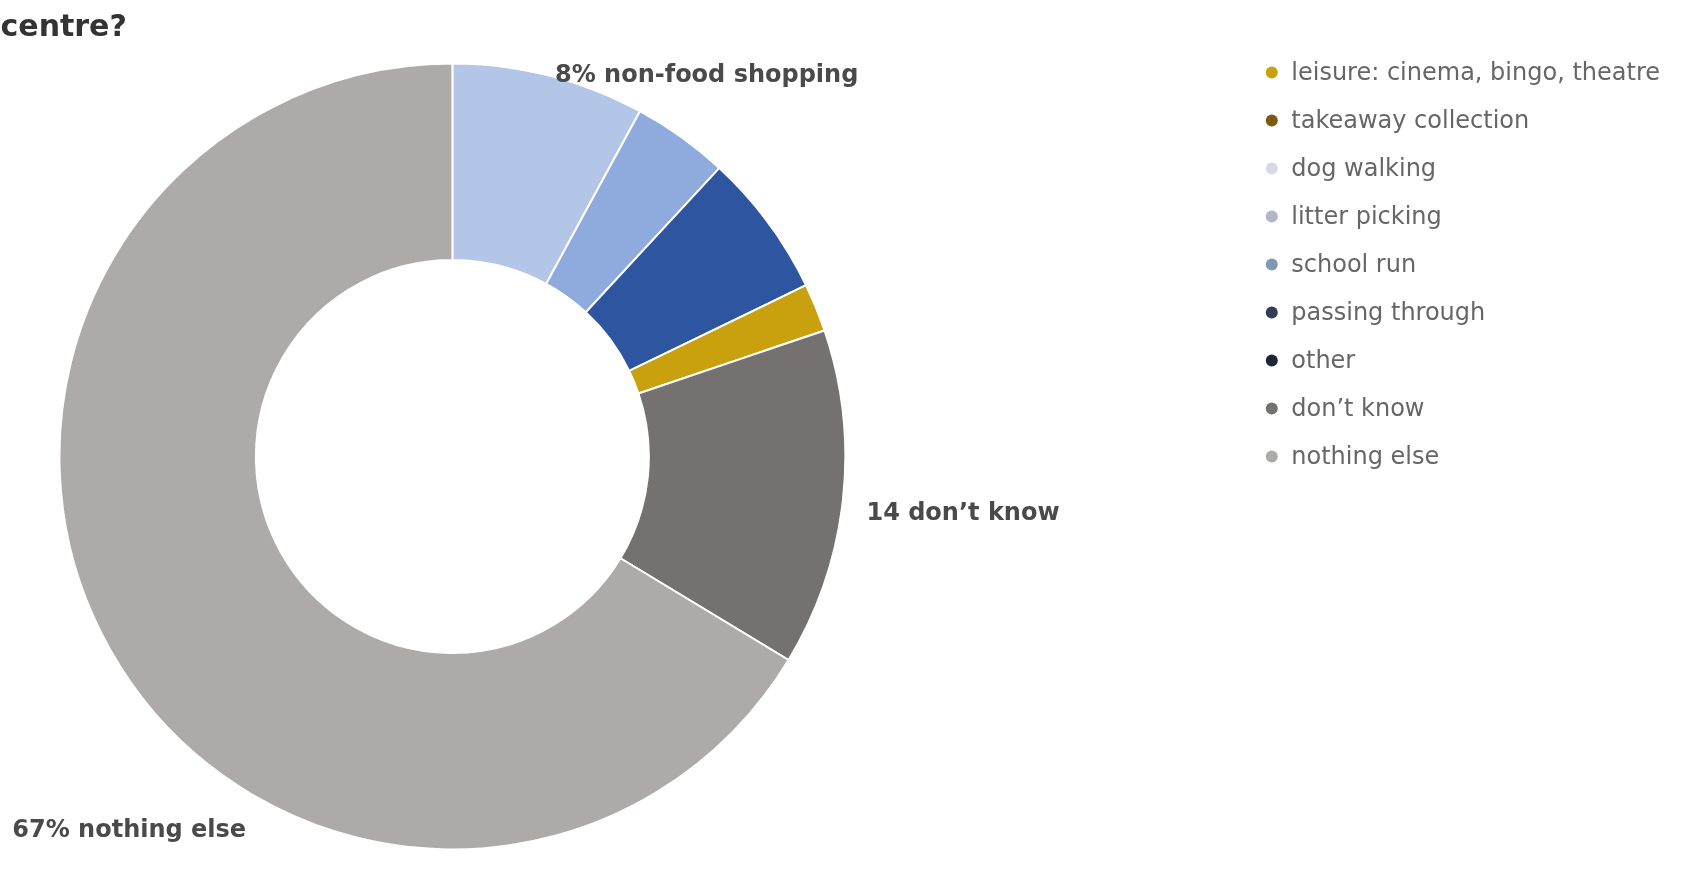 This screenshot has height=873, width=1681. I want to click on legend-label: nothing else, so click(1365, 456).